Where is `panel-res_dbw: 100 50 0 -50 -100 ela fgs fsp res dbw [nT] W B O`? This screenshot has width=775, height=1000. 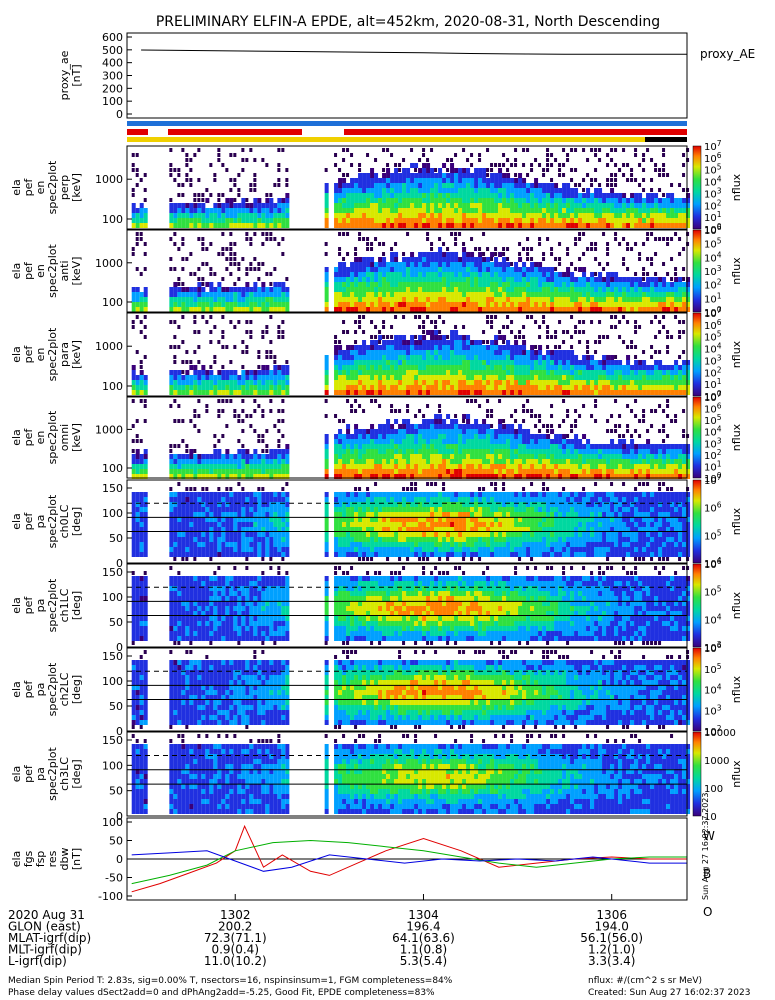 panel-res_dbw: 100 50 0 -50 -100 ela fgs fsp res dbw [nT] W B O is located at coordinates (362, 867).